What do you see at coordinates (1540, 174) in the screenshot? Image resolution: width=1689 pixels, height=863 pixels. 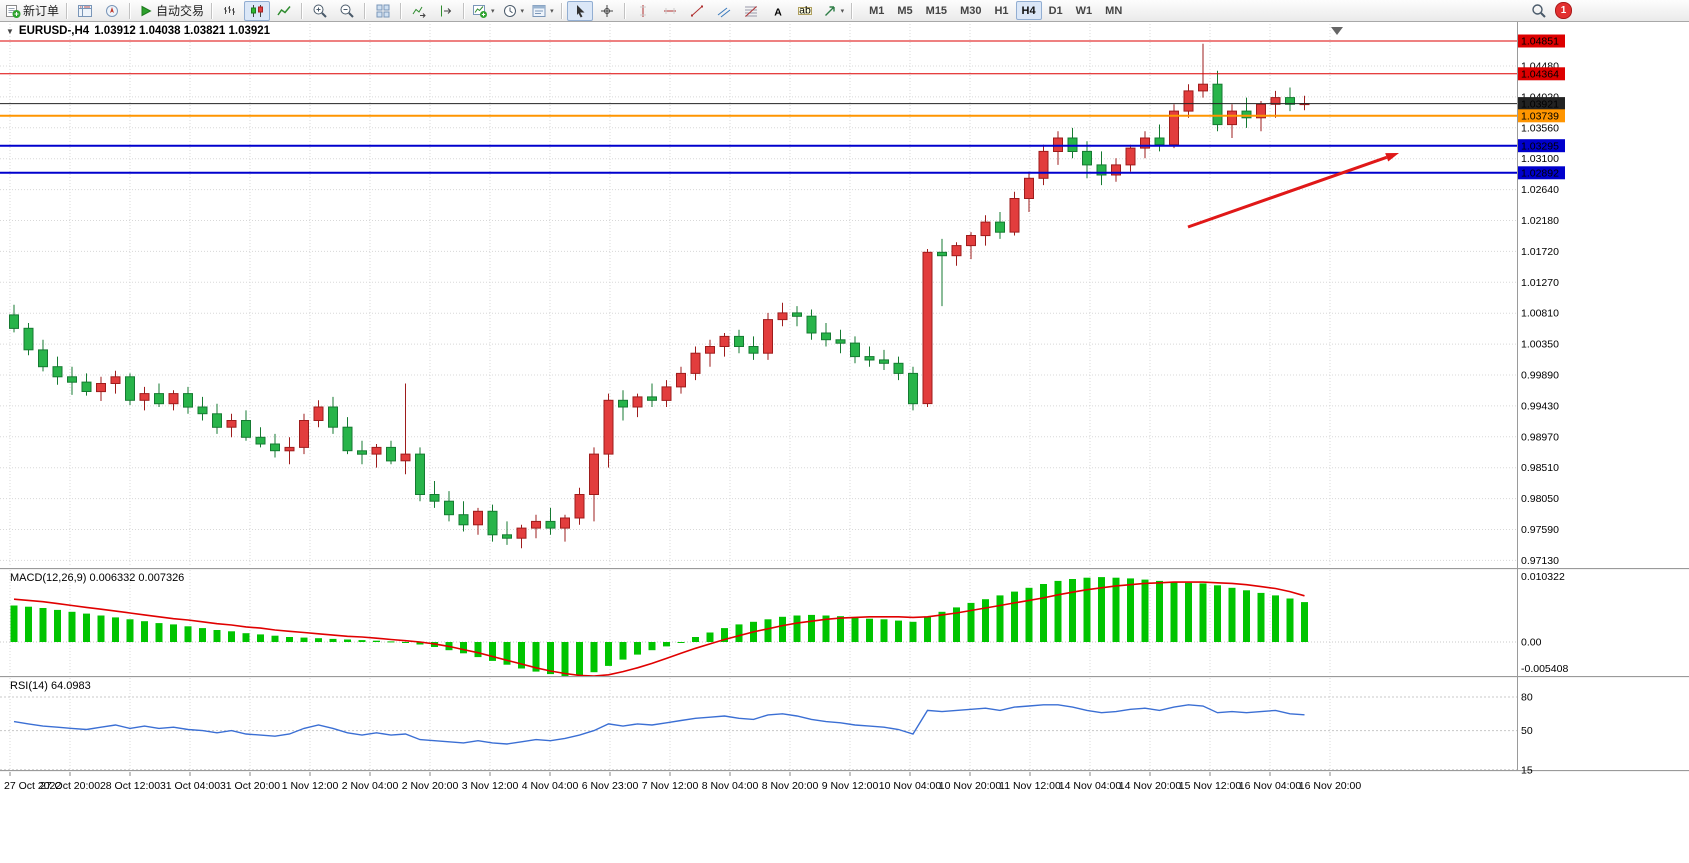 I see `svg-text: 1.02892` at bounding box center [1540, 174].